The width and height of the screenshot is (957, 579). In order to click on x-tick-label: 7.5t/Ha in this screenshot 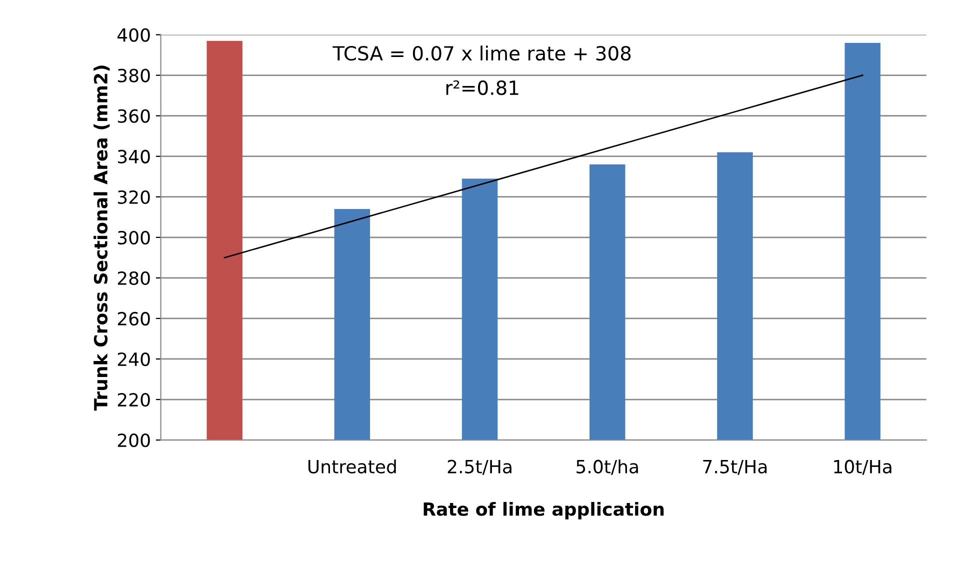, I will do `click(735, 467)`.